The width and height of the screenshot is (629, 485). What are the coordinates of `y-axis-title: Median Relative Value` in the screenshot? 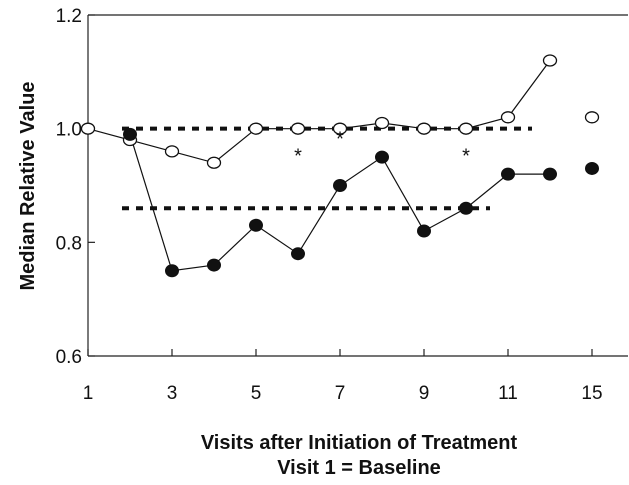 It's located at (28, 186).